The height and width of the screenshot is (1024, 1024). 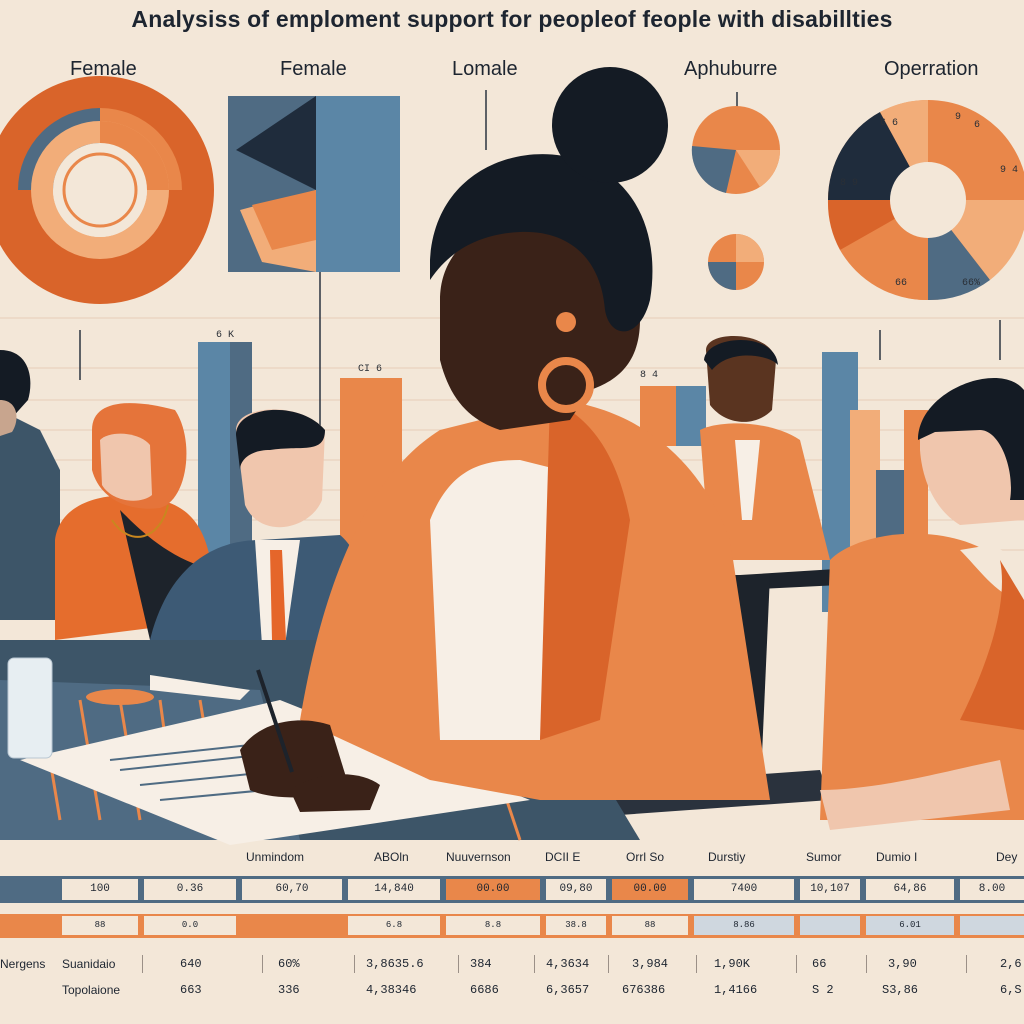 I want to click on table-cell: 0.36, so click(x=190, y=889).